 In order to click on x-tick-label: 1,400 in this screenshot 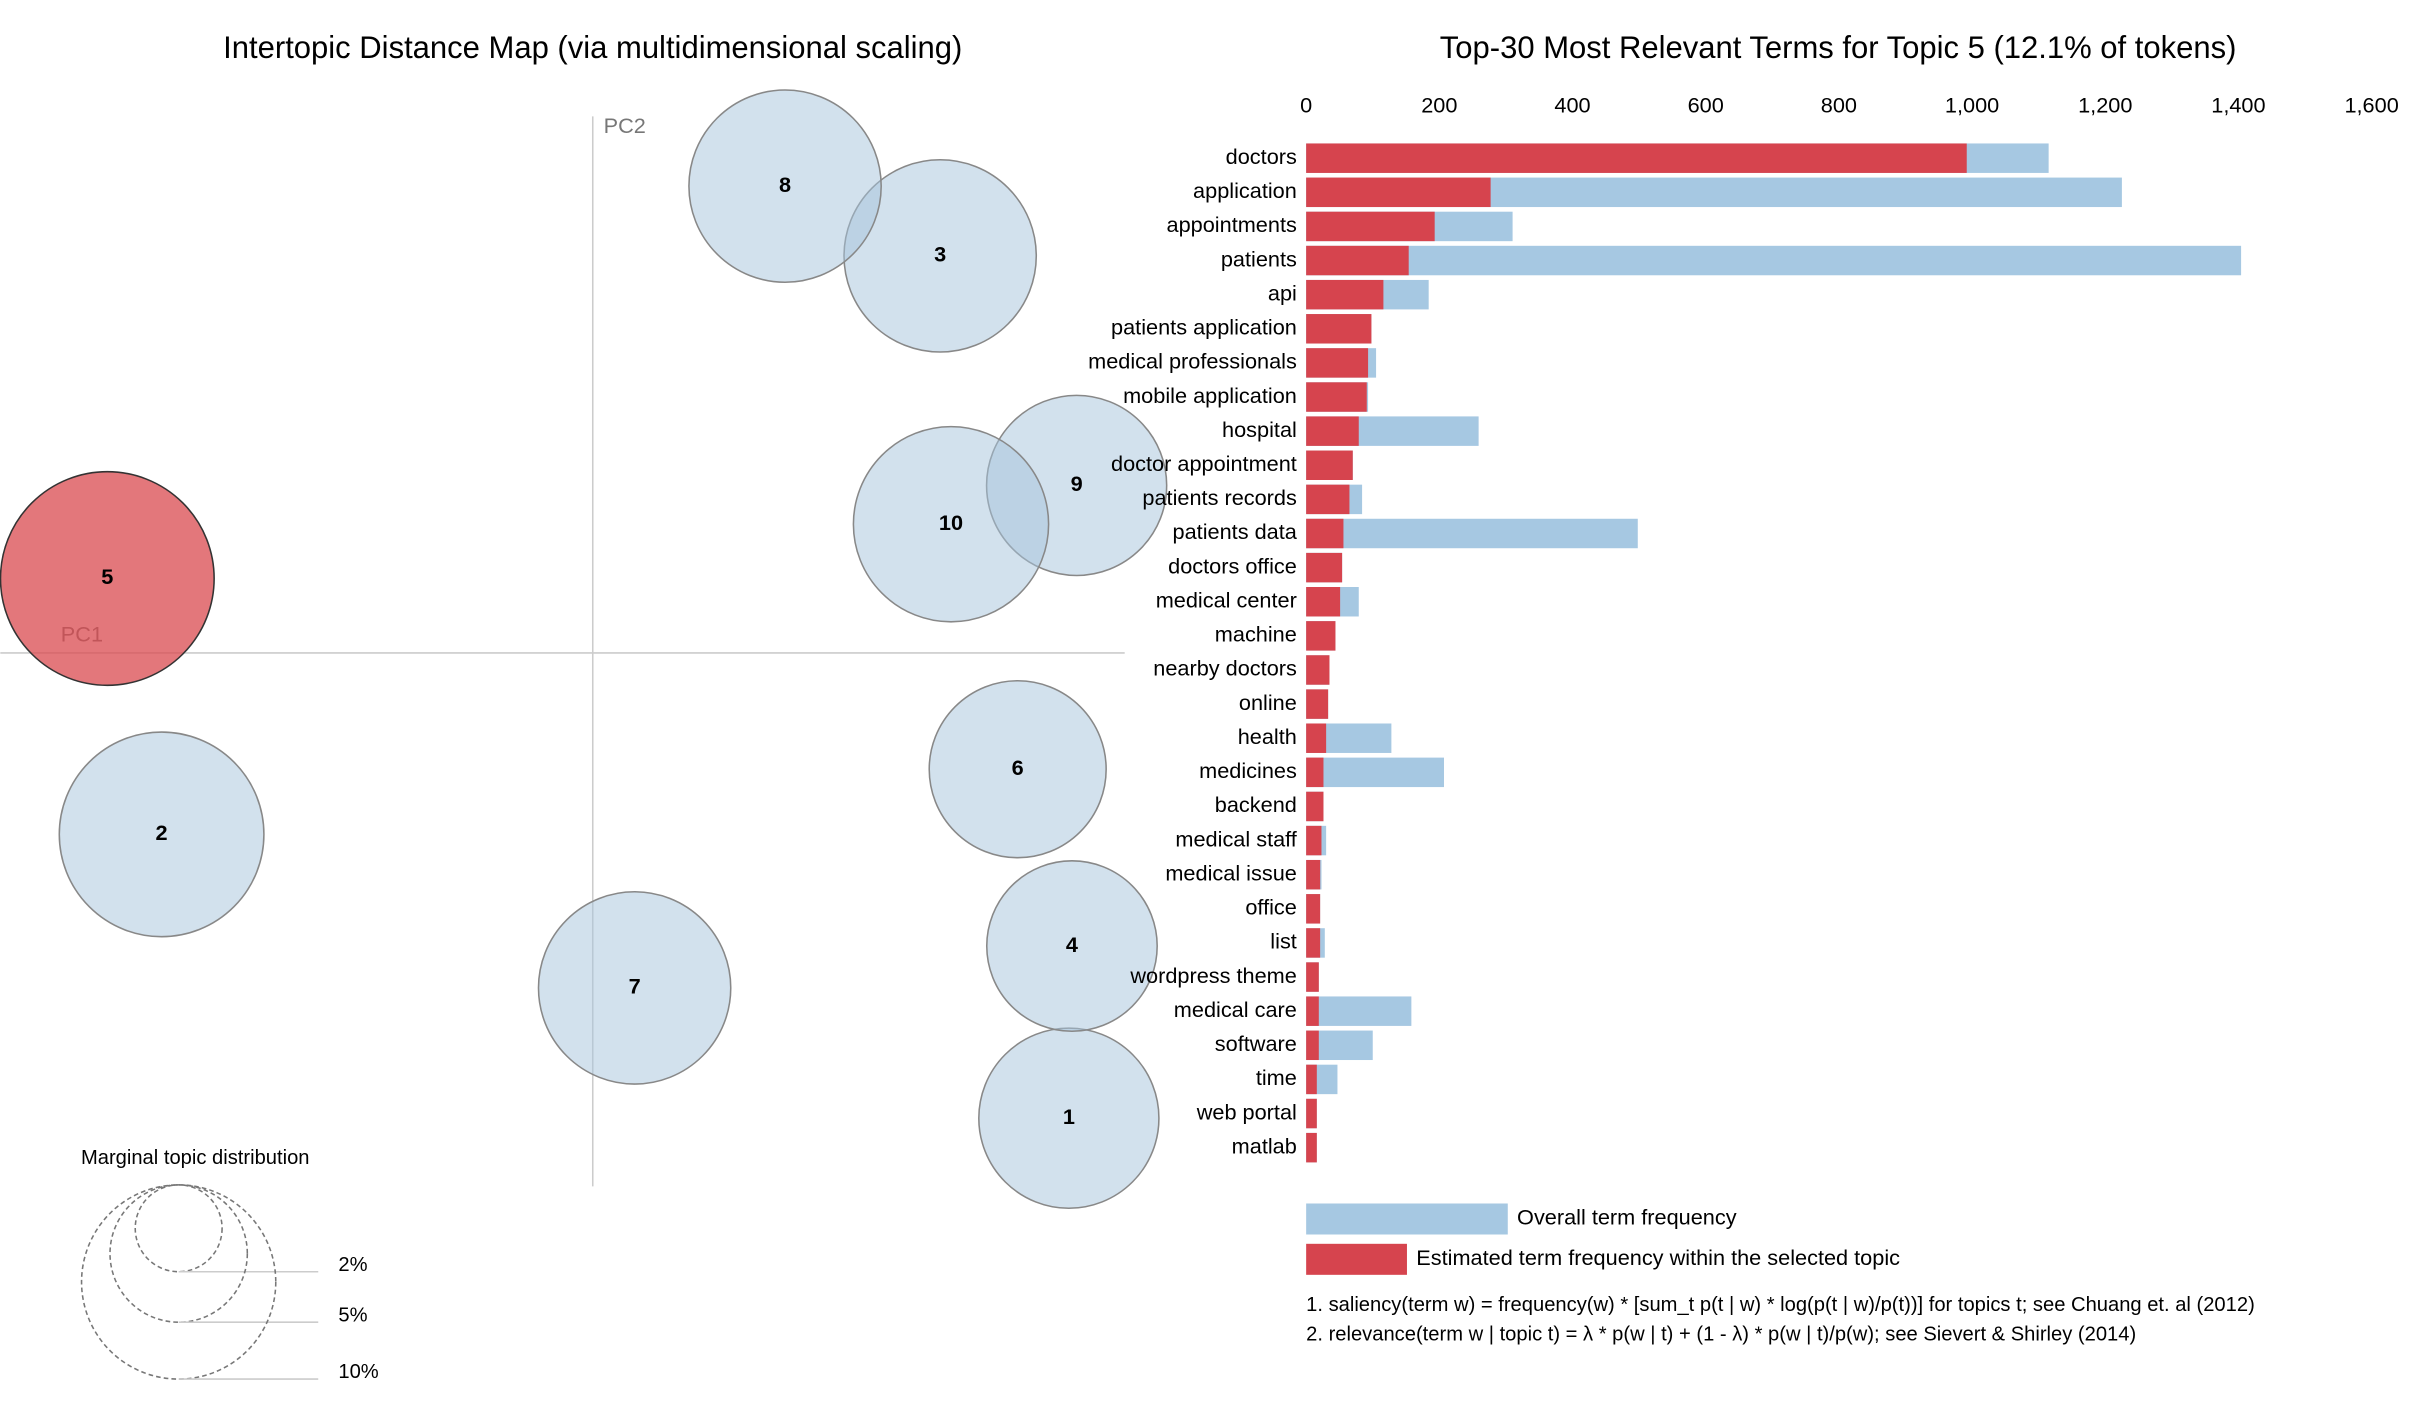, I will do `click(2238, 105)`.